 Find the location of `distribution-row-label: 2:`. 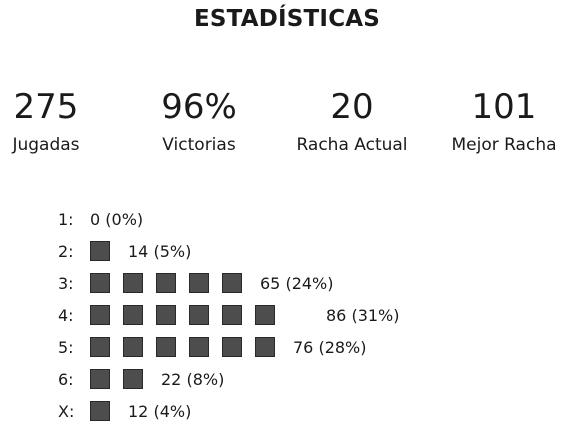

distribution-row-label: 2: is located at coordinates (66, 251).